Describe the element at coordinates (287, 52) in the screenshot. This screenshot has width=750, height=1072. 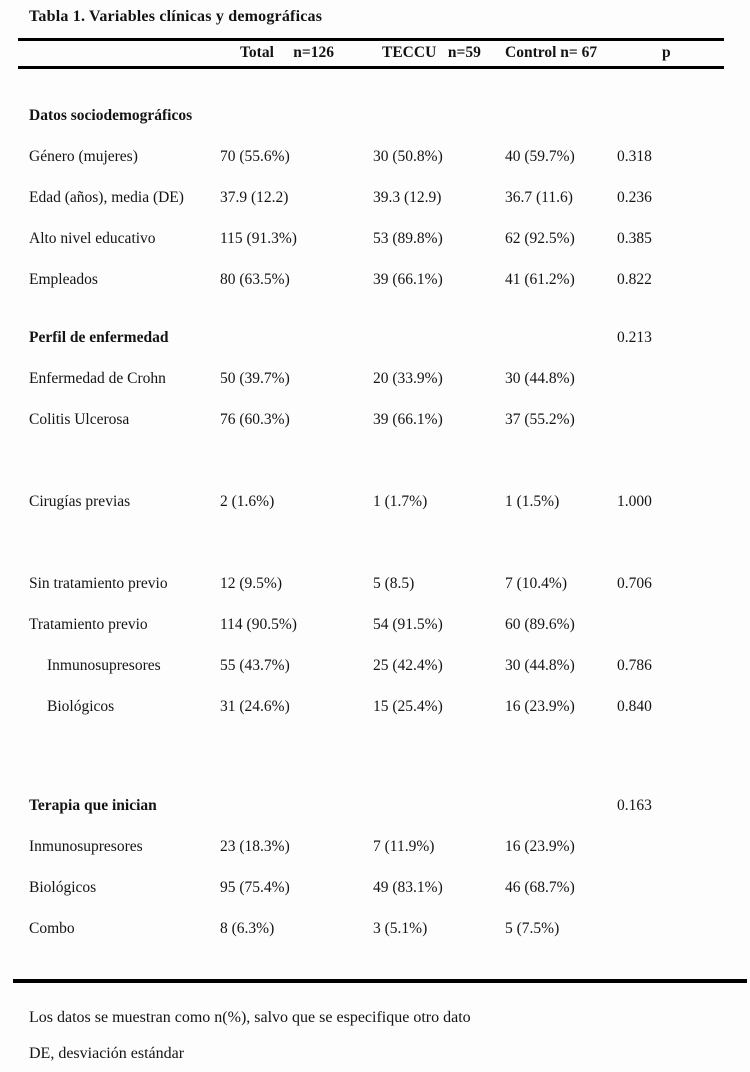
I see `column-header-total: Total n=126` at that location.